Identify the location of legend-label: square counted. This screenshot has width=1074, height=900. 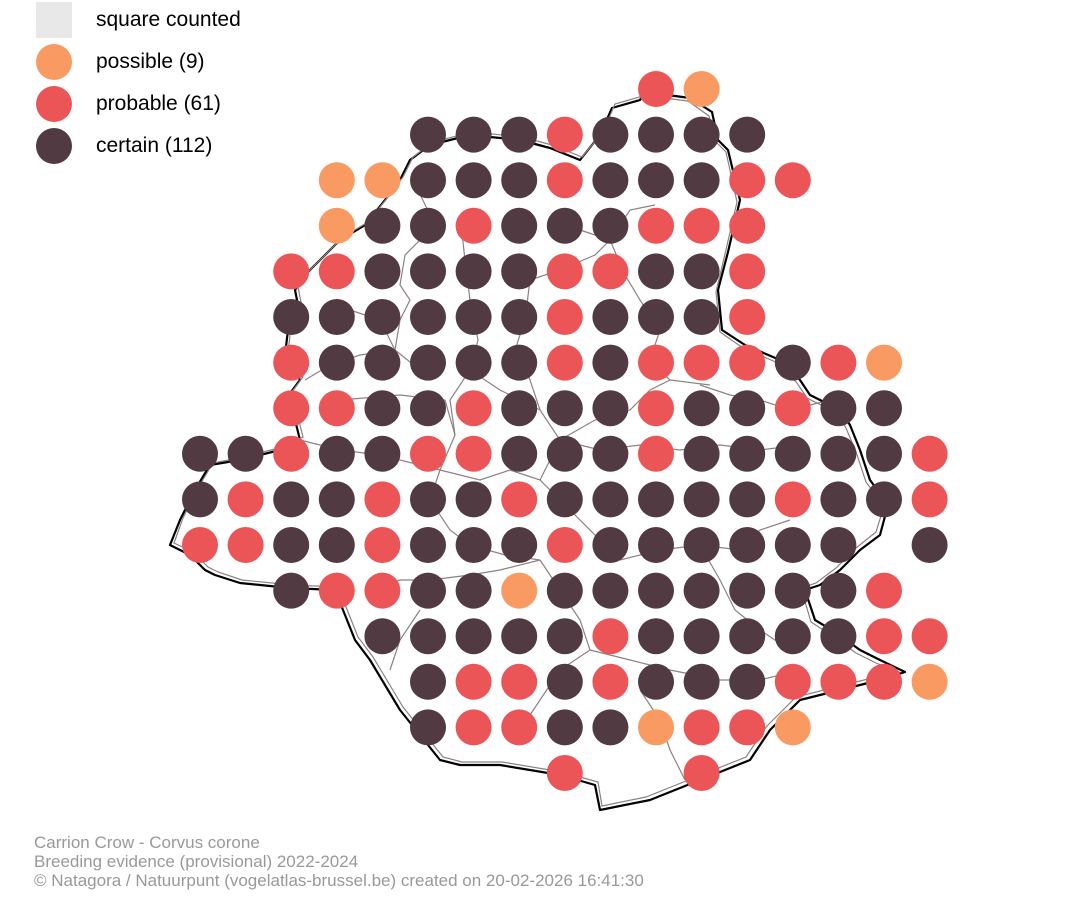
(168, 19).